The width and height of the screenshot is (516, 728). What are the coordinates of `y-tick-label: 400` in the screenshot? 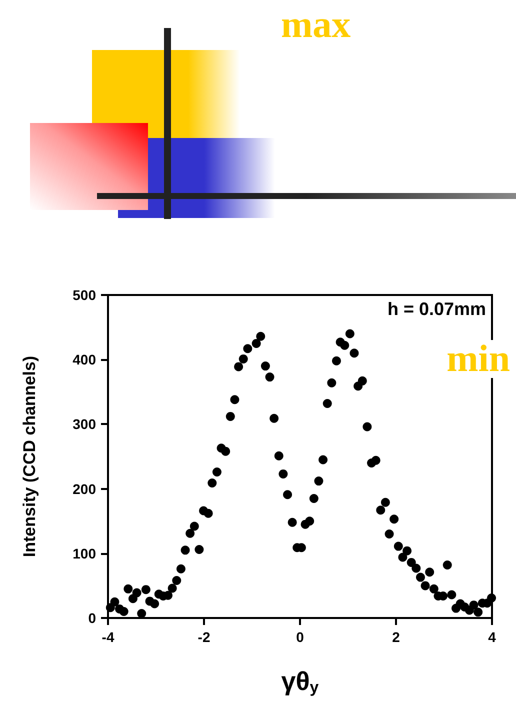 It's located at (84, 360).